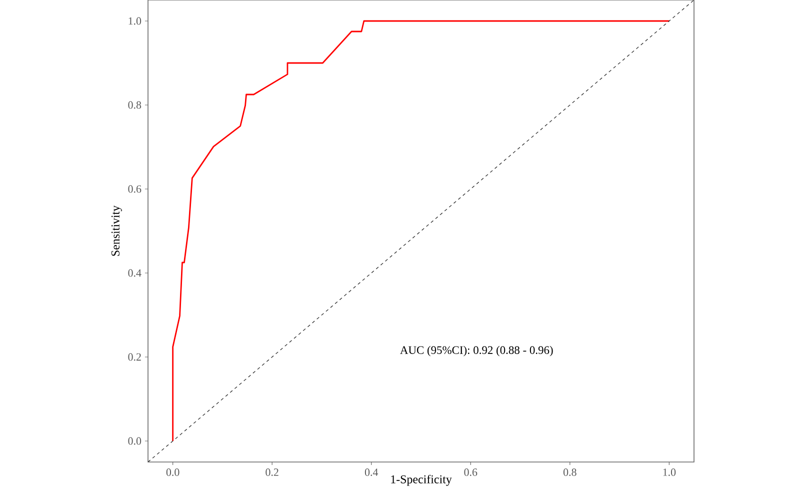 The image size is (800, 498). What do you see at coordinates (476, 351) in the screenshot?
I see `annotation: AUC (95%CI): 0.92 (0.88 - 0.96)` at bounding box center [476, 351].